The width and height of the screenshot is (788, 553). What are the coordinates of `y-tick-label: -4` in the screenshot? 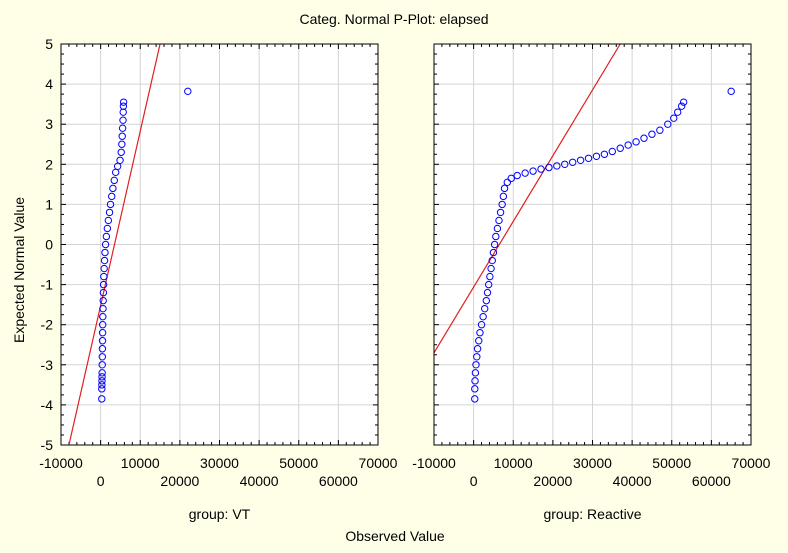 It's located at (47, 405).